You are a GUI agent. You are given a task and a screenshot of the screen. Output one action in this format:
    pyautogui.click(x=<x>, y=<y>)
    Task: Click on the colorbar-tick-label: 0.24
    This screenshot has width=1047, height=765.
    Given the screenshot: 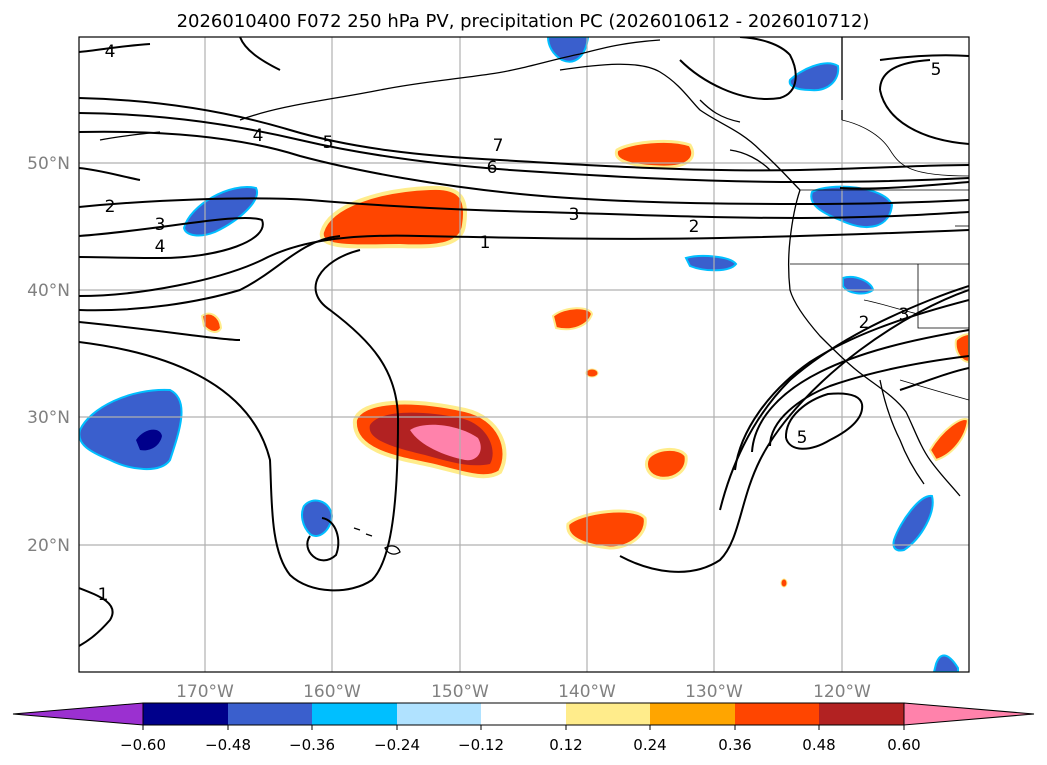 What is the action you would take?
    pyautogui.click(x=649, y=745)
    